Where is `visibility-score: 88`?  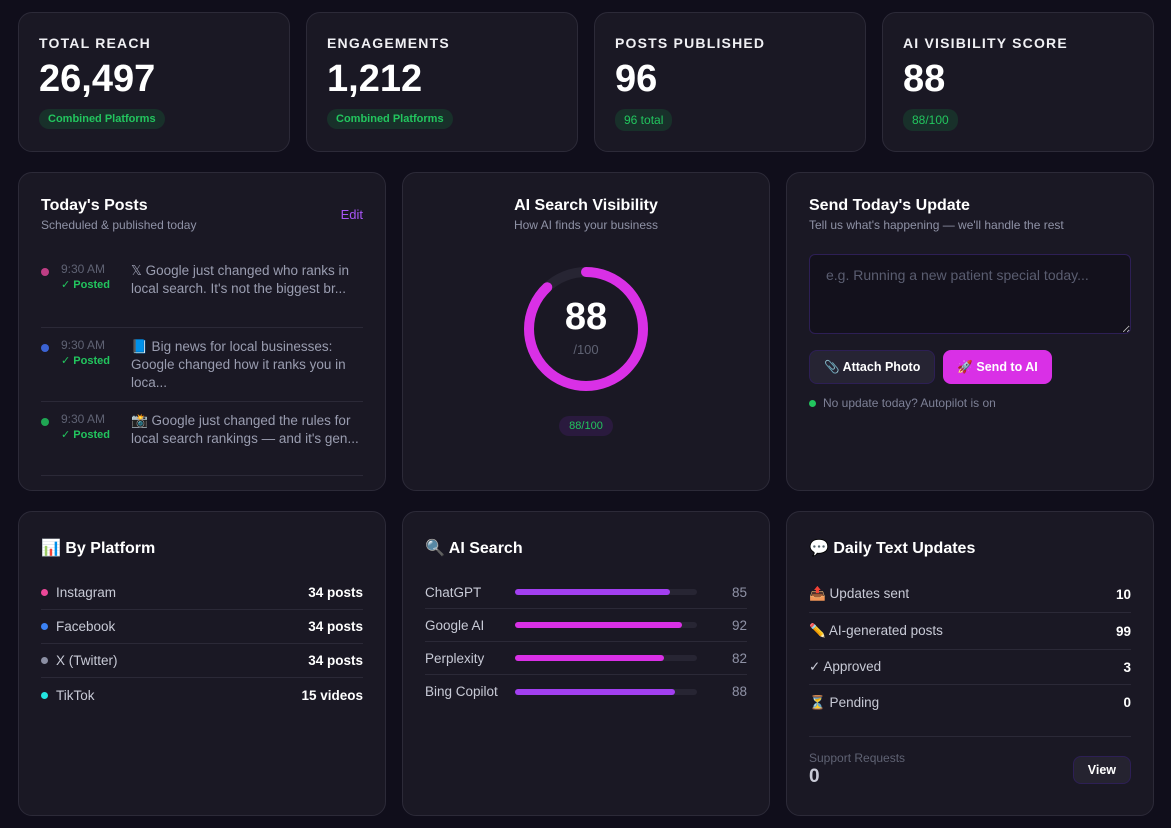
visibility-score: 88 is located at coordinates (586, 317).